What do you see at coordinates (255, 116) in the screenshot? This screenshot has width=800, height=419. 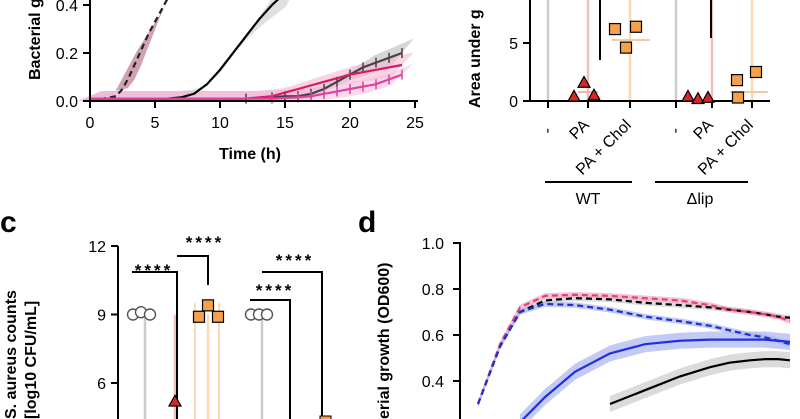 I see `top-left-xticks: 0 5 10 15 20 25` at bounding box center [255, 116].